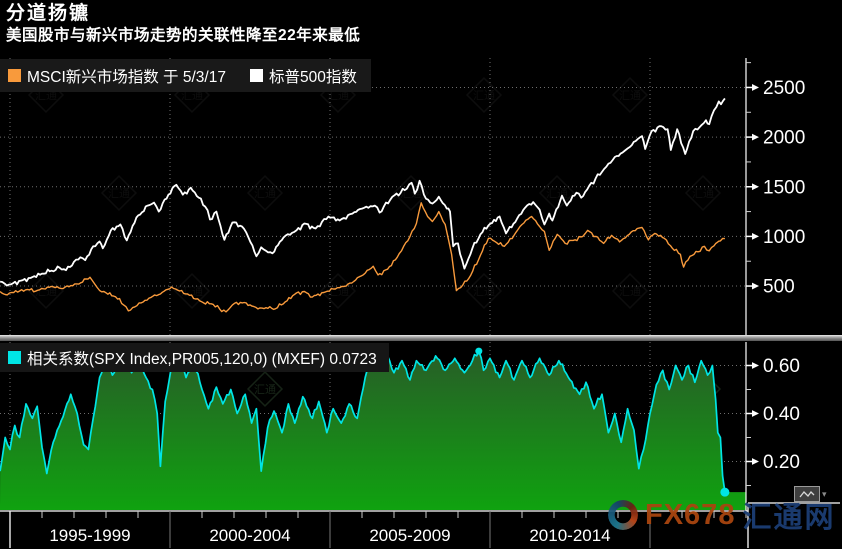 The width and height of the screenshot is (842, 549). I want to click on top-chart-legend: MSCI新兴市场指数 于 5/3/17 标普500指数, so click(185, 75).